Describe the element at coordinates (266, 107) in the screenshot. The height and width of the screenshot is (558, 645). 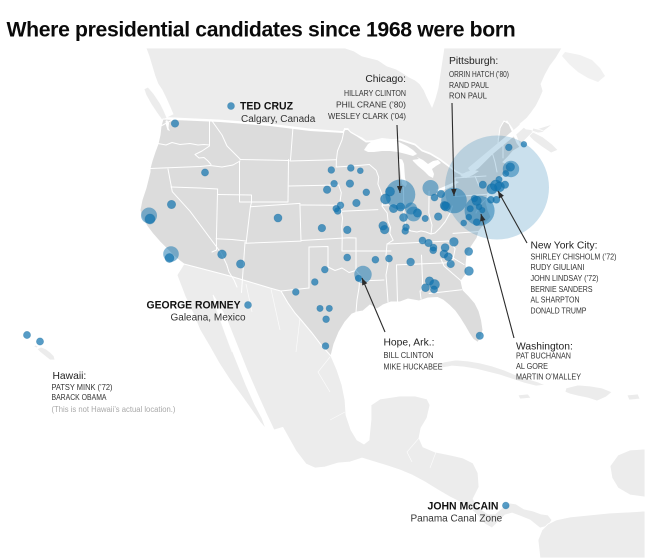
I see `svg-text: TED CRUZ` at that location.